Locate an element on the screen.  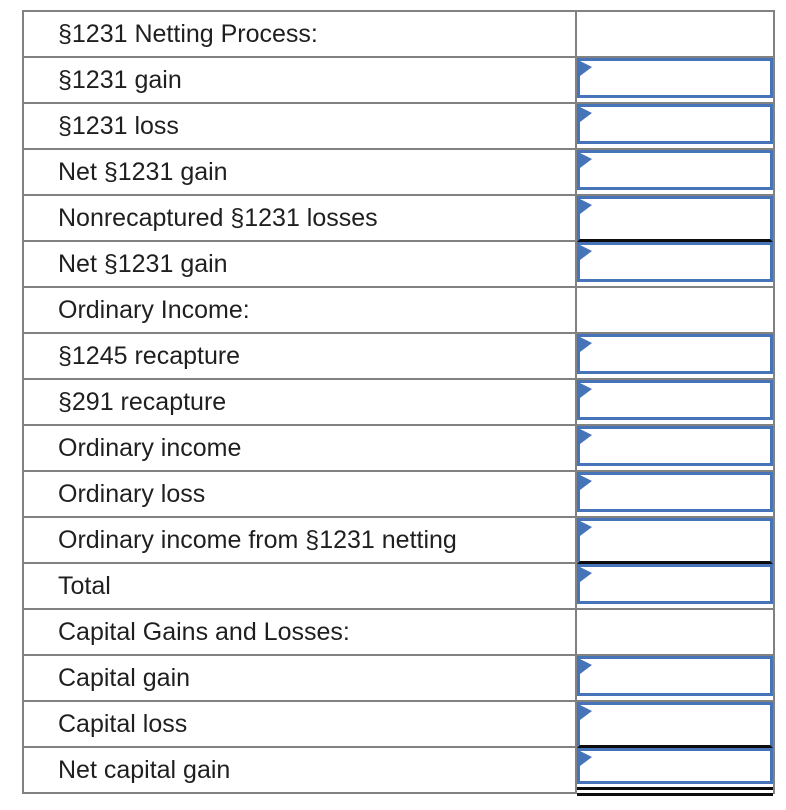
row-label: Capital gain is located at coordinates (124, 677).